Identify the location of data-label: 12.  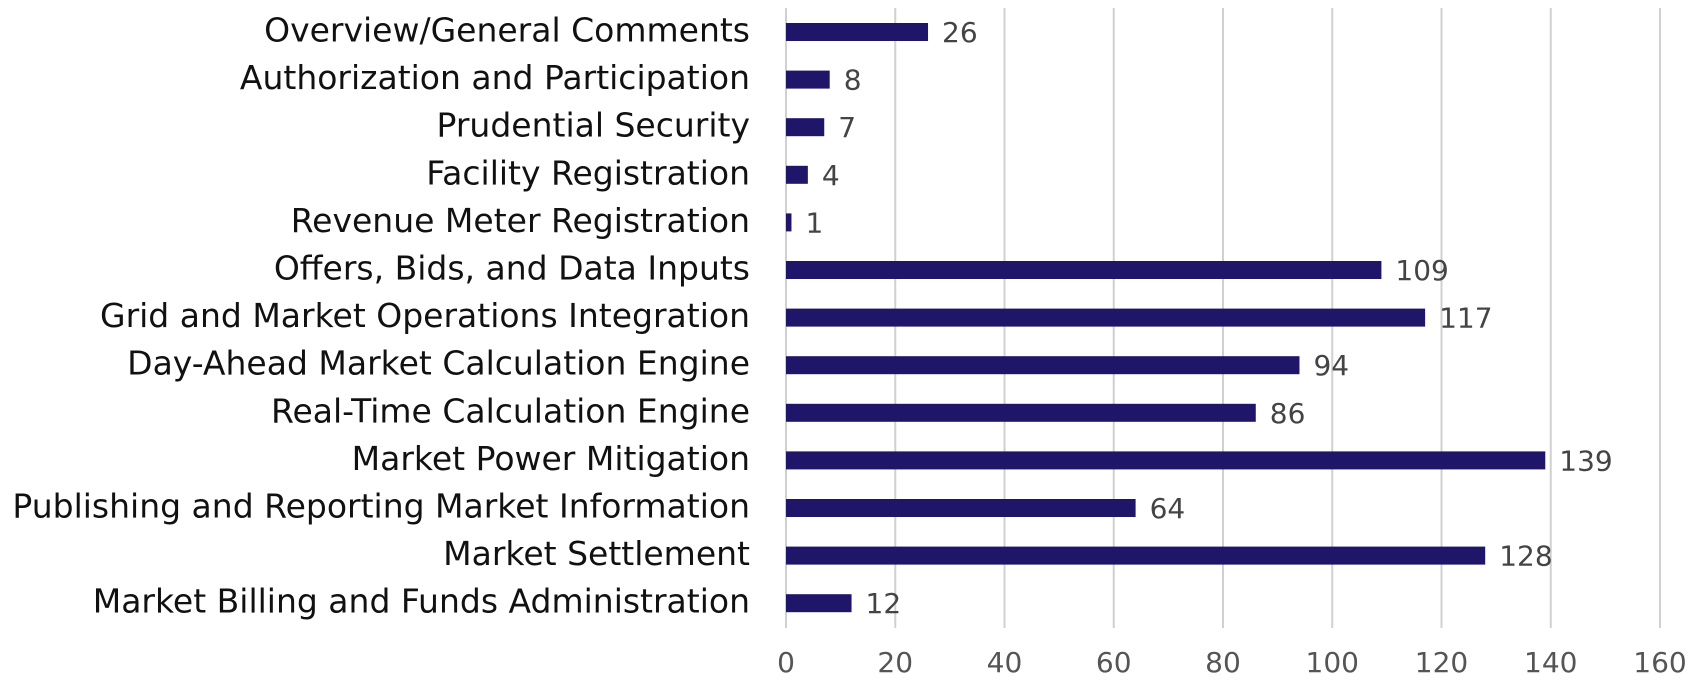
(884, 603).